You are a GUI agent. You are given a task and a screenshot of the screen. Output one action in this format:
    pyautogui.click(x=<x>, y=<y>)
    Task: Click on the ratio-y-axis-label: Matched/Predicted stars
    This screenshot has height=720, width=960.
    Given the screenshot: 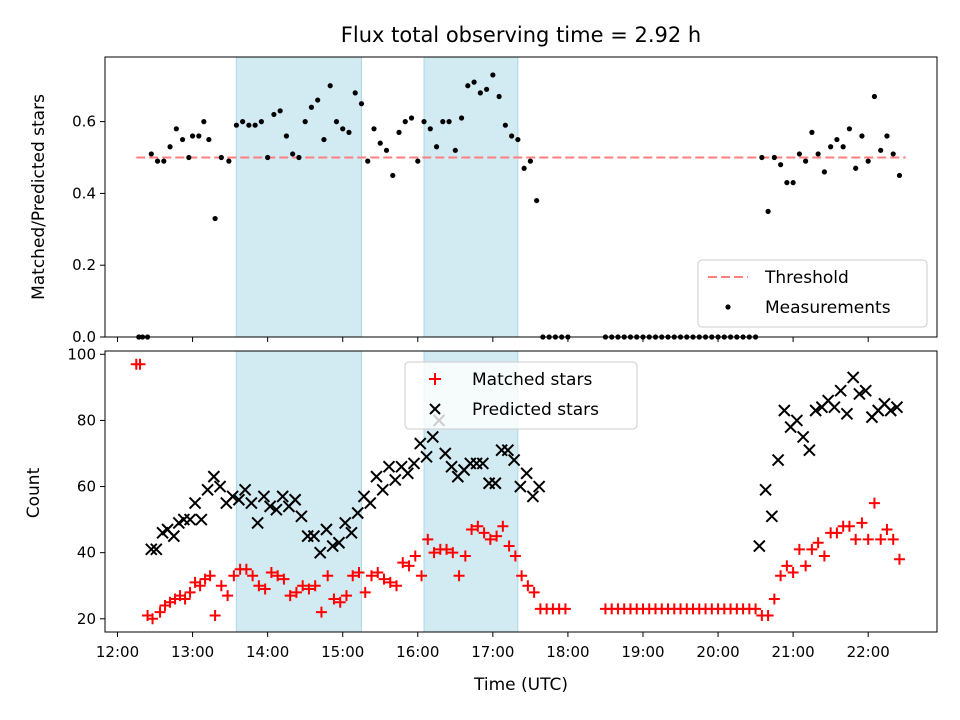 What is the action you would take?
    pyautogui.click(x=39, y=197)
    